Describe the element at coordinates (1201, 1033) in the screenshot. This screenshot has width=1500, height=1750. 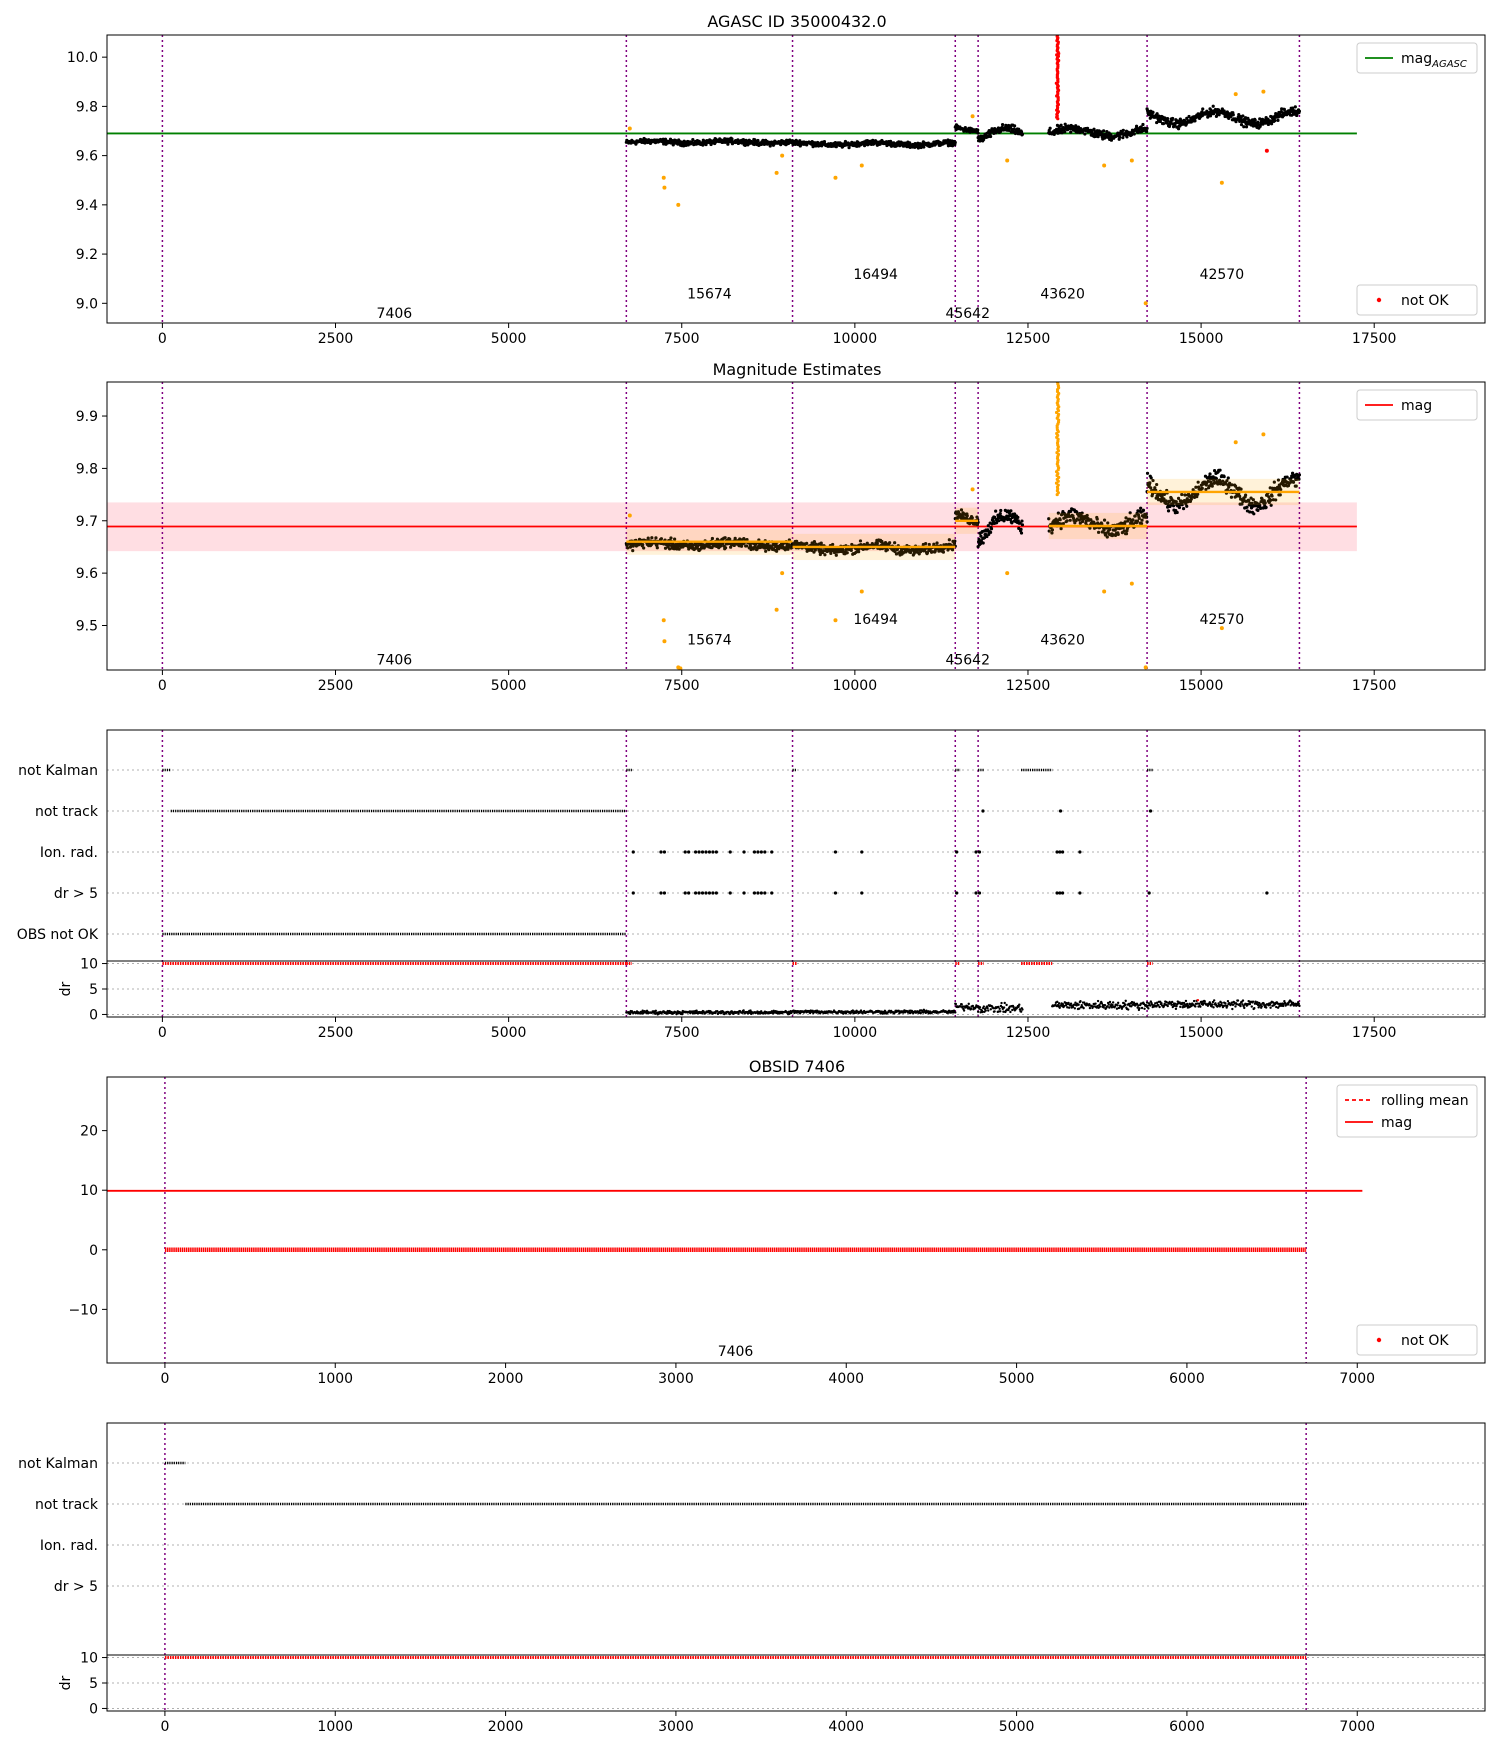
I see `x-tick-label: 15000` at that location.